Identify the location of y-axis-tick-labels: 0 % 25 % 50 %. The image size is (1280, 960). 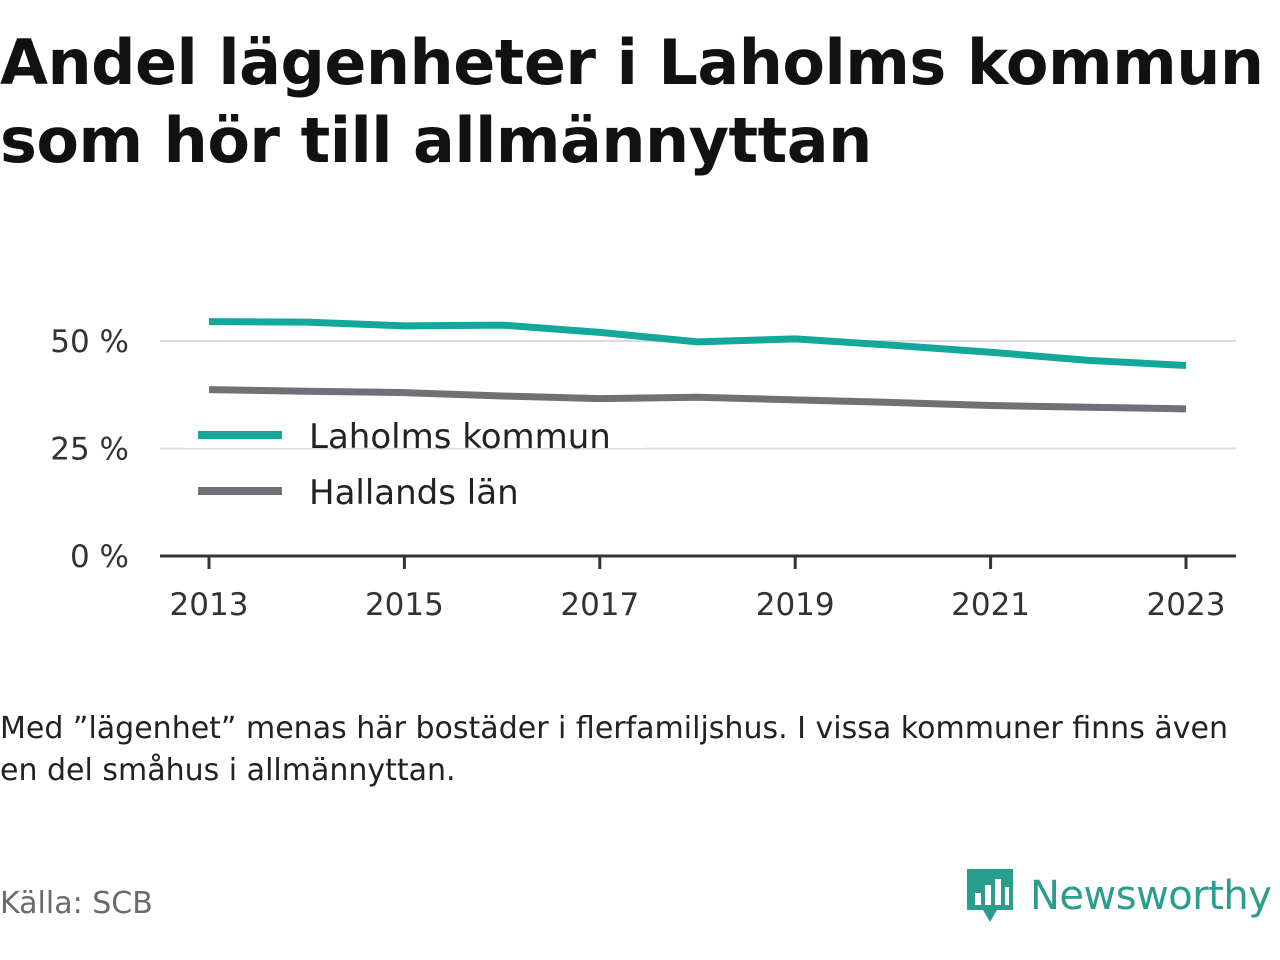
(89, 449).